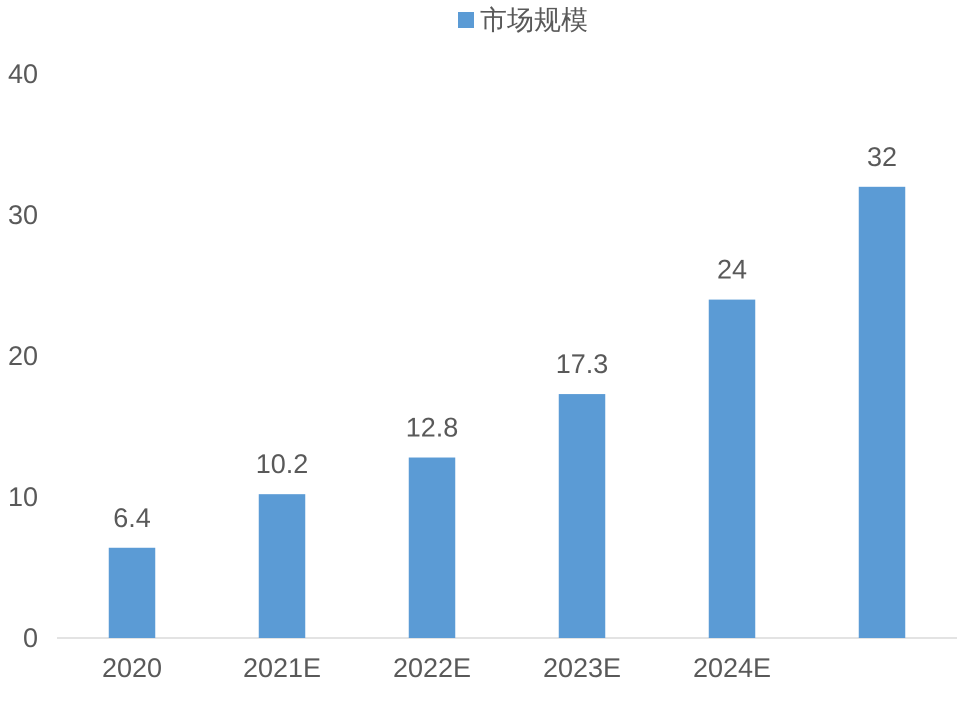 The image size is (963, 703). What do you see at coordinates (132, 668) in the screenshot?
I see `x-tick-label: 2020` at bounding box center [132, 668].